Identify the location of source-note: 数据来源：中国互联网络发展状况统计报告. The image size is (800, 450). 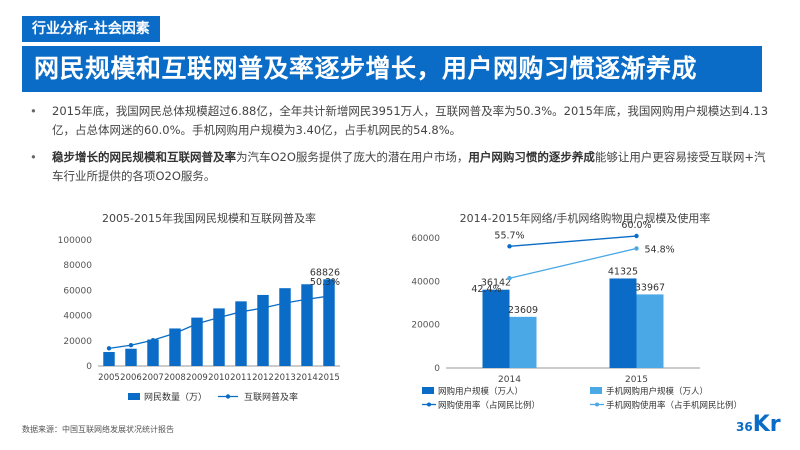
(98, 429).